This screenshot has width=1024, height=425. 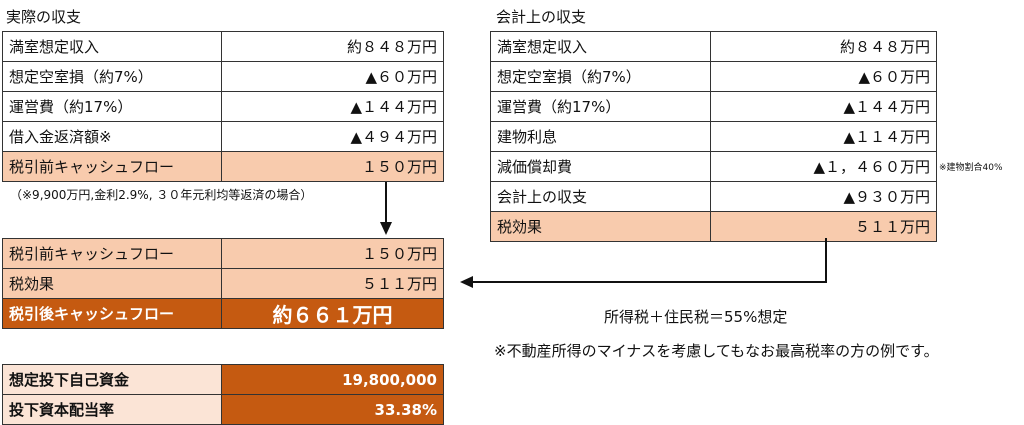 What do you see at coordinates (332, 136) in the screenshot?
I see `row-value: ▲４９４万円` at bounding box center [332, 136].